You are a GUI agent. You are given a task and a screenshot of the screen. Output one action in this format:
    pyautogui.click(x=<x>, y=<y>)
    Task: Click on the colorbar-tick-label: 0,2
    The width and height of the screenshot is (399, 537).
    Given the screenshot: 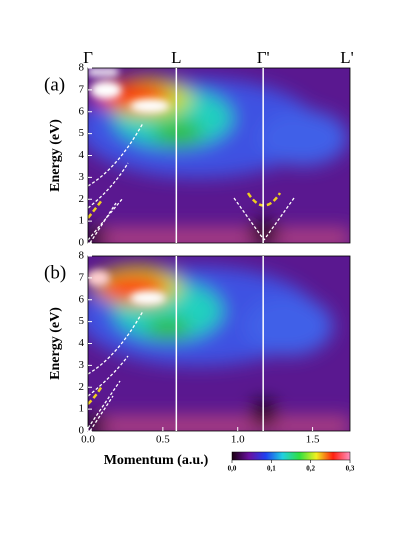 What is the action you would take?
    pyautogui.click(x=310, y=469)
    